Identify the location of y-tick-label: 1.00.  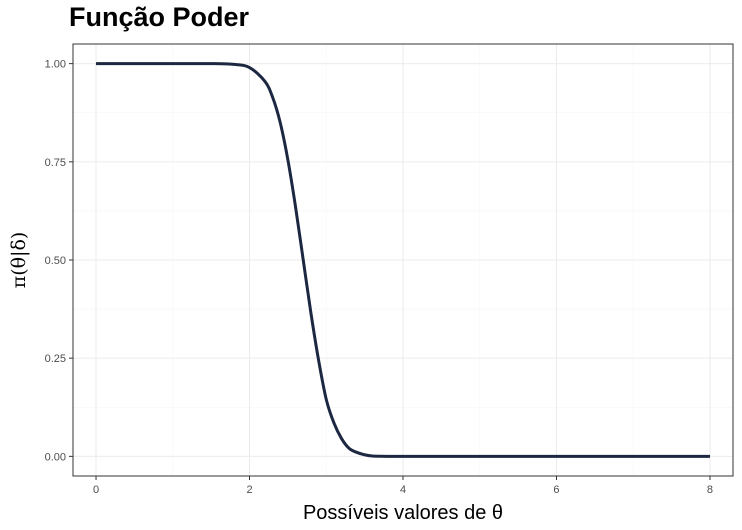
(55, 65).